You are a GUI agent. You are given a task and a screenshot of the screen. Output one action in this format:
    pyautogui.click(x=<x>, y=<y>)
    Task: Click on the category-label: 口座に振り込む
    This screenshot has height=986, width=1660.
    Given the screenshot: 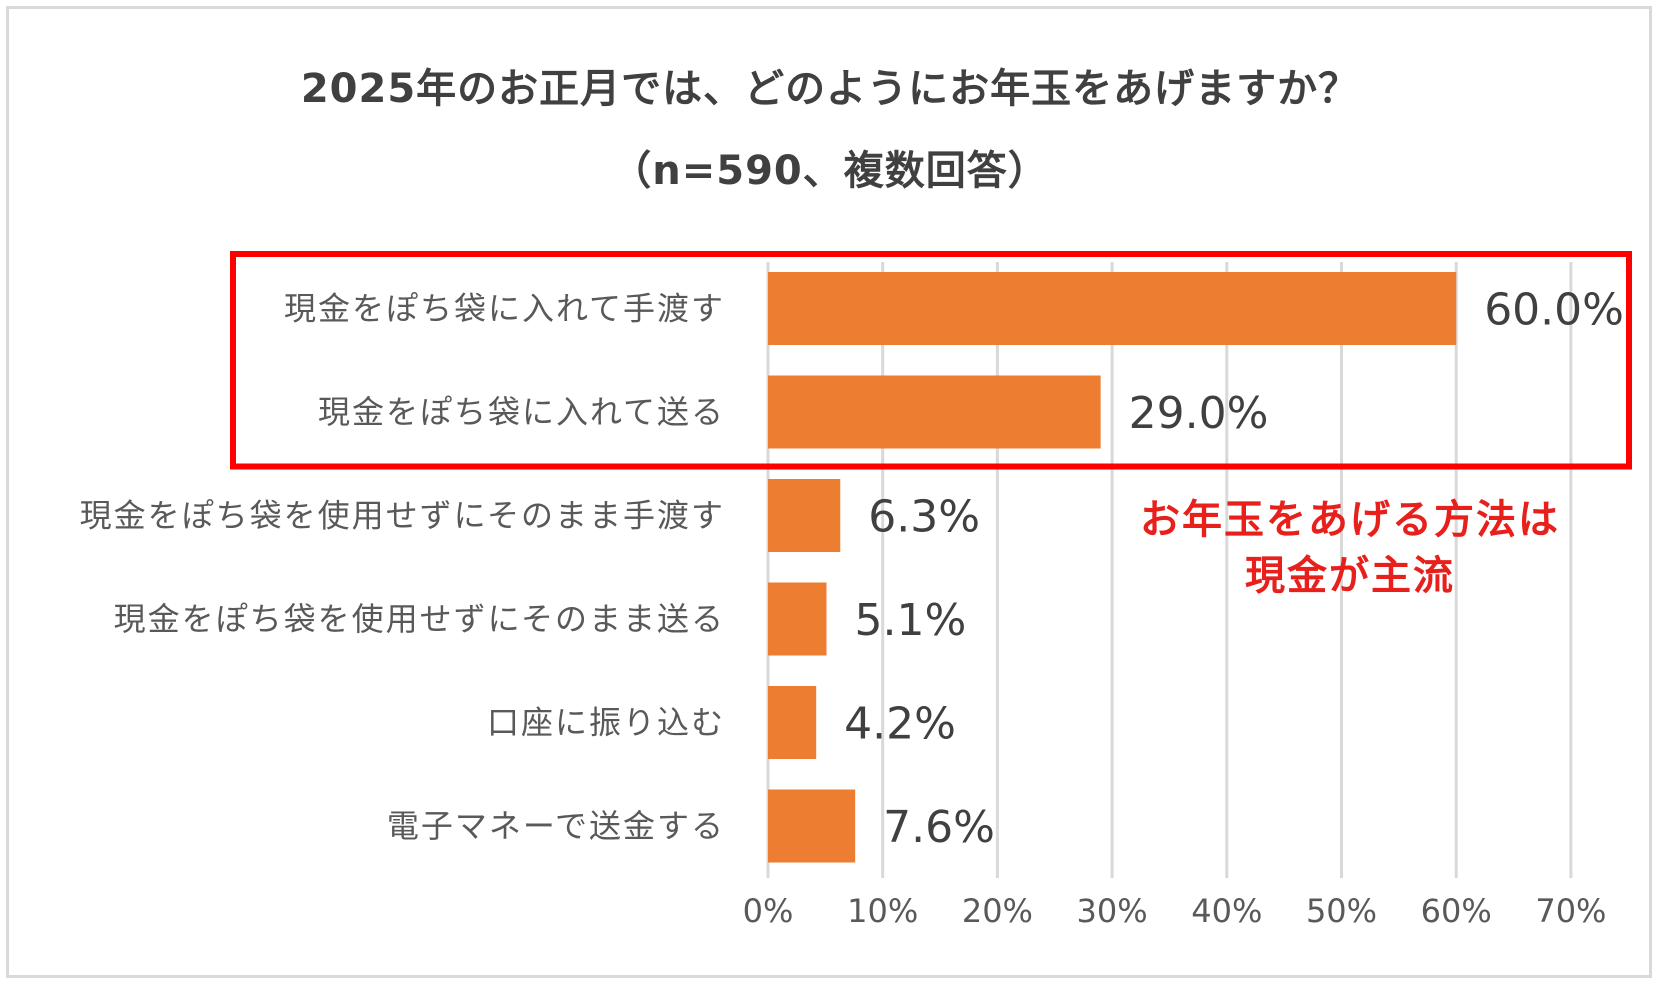 What is the action you would take?
    pyautogui.click(x=606, y=723)
    